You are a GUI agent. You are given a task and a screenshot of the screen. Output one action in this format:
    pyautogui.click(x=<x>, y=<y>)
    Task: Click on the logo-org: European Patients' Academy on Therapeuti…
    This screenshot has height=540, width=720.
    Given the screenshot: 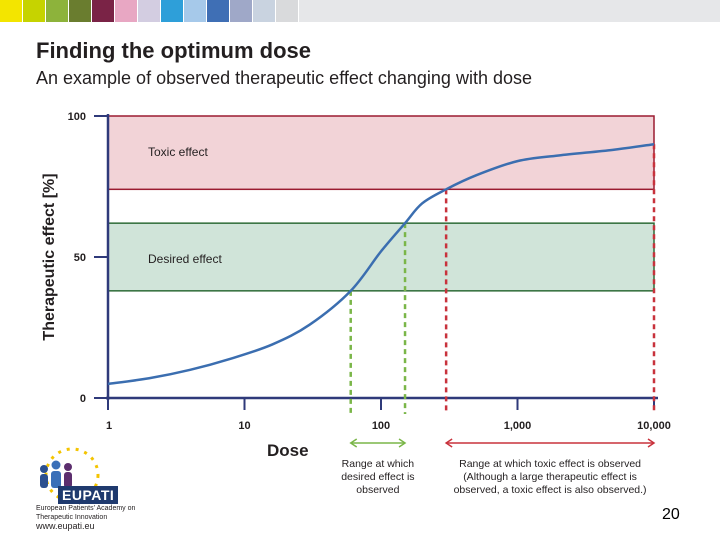 What is the action you would take?
    pyautogui.click(x=86, y=513)
    